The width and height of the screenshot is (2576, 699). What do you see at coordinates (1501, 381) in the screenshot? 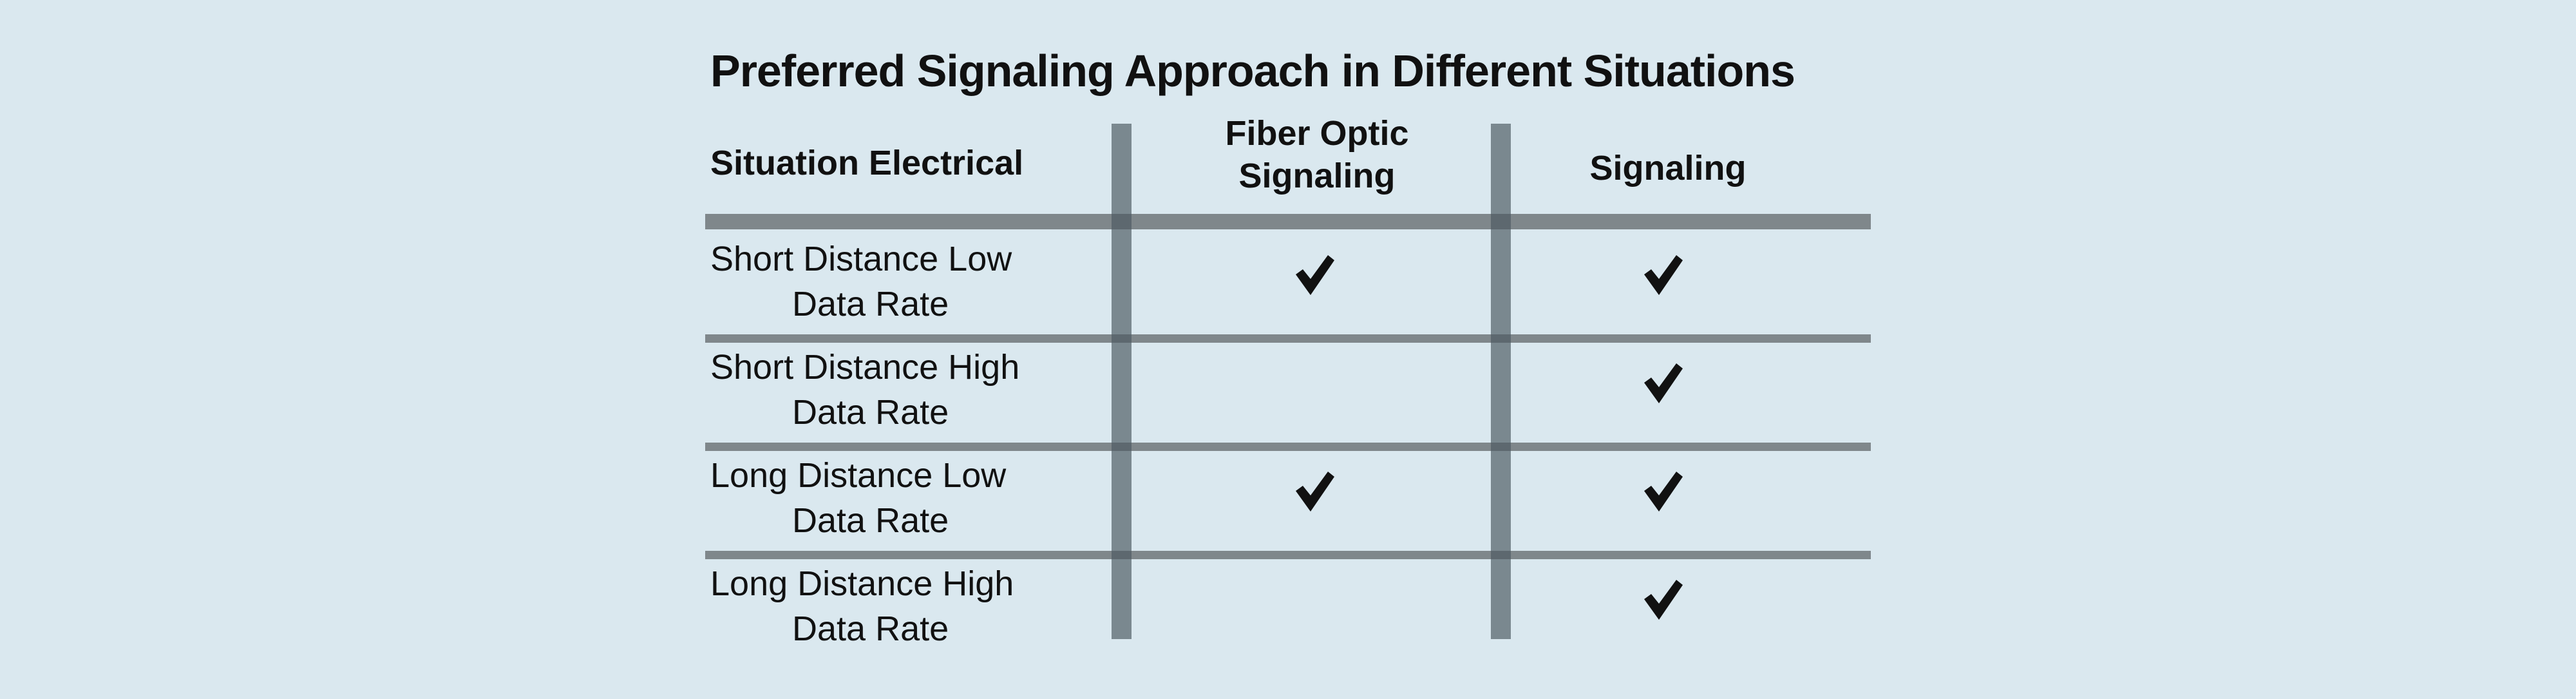
I see `column-divider-right` at bounding box center [1501, 381].